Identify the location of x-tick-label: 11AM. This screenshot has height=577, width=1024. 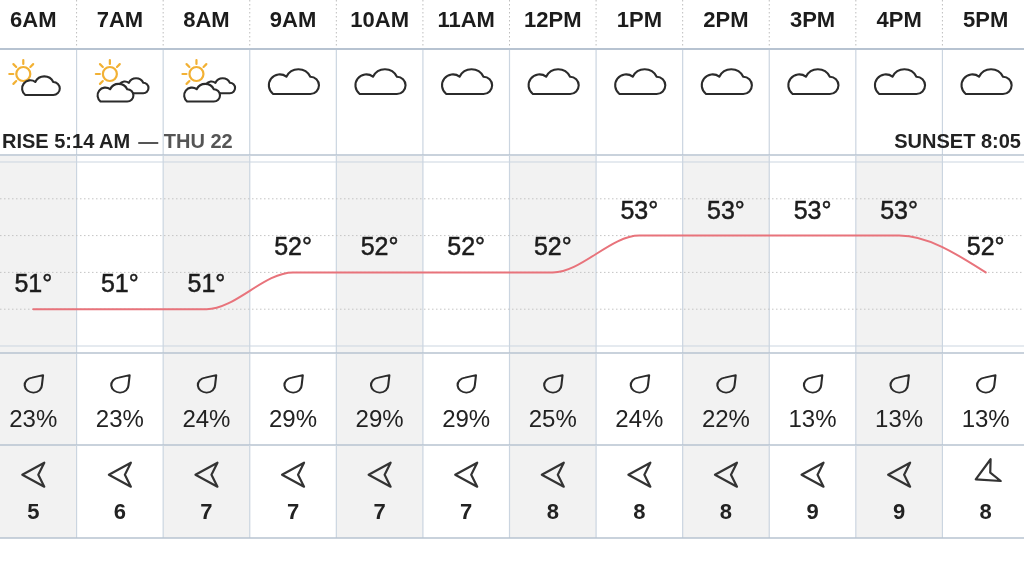
(466, 19).